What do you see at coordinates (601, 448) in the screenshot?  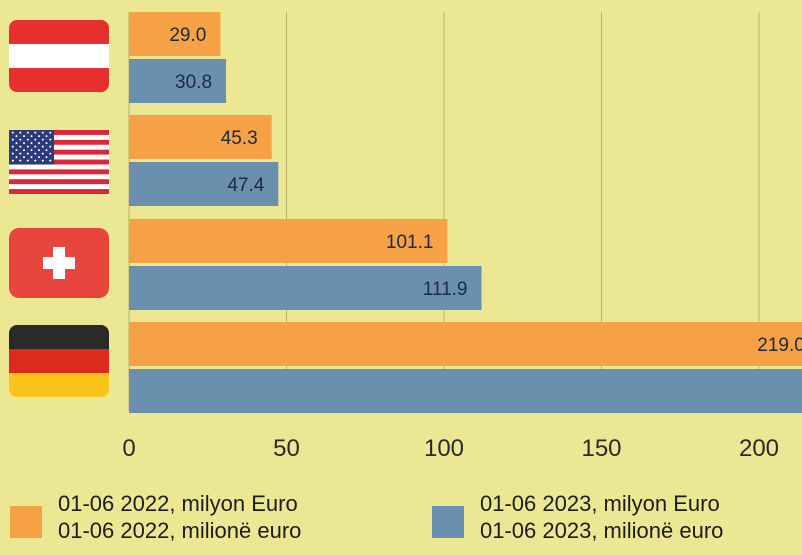 I see `x-tick-label: 150` at bounding box center [601, 448].